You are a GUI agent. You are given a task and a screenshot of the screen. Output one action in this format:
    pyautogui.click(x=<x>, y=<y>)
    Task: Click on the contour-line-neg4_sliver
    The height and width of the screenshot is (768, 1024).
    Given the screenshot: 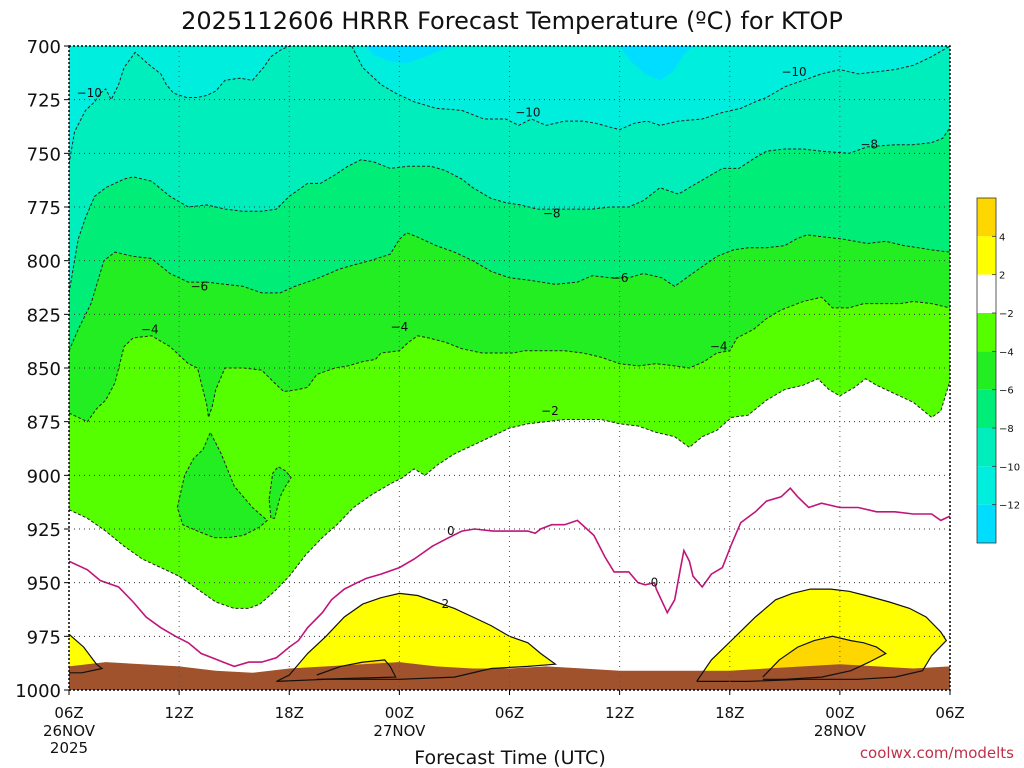 What is the action you would take?
    pyautogui.click(x=280, y=492)
    